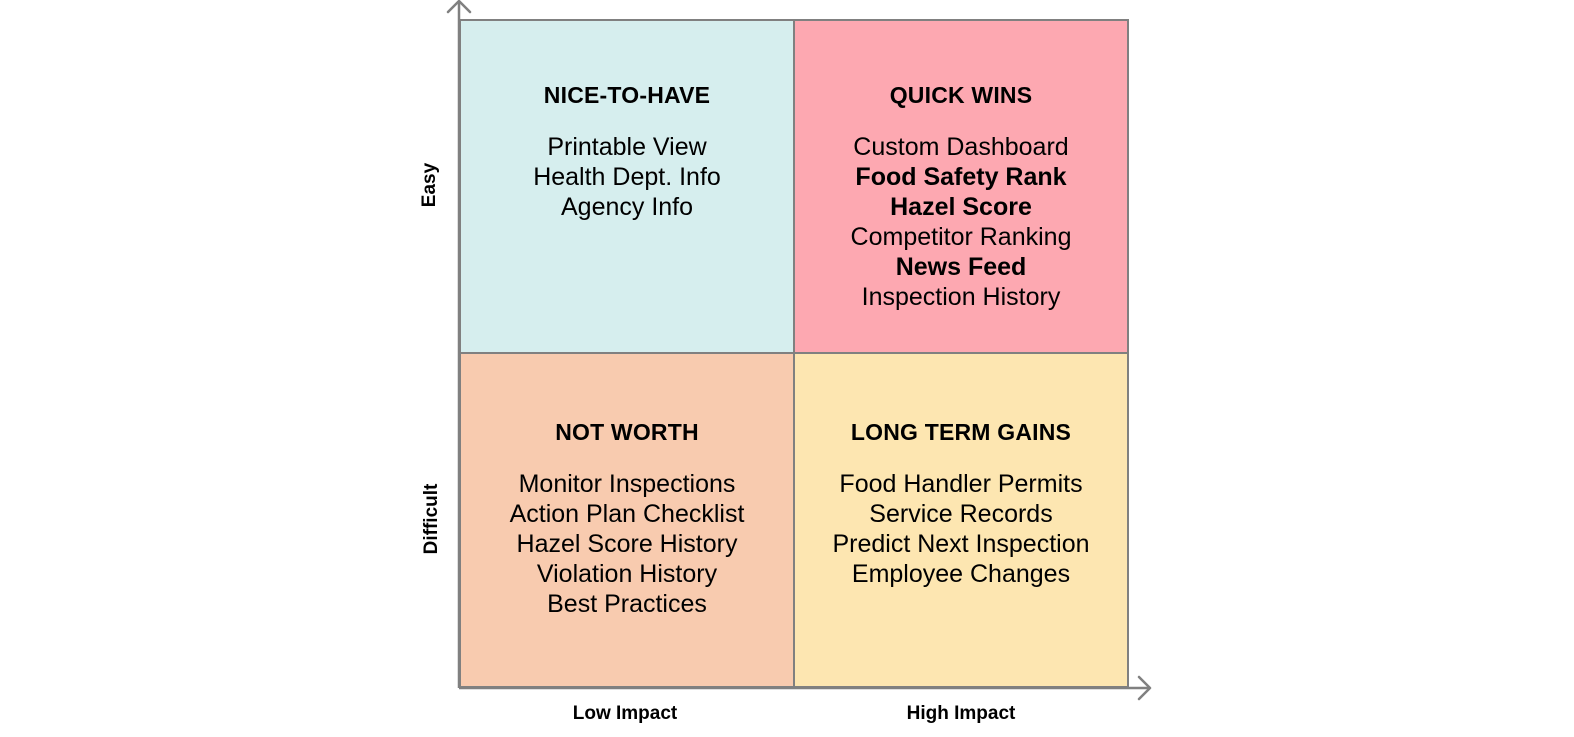 The width and height of the screenshot is (1574, 737). I want to click on quadrant-item: Food Handler Permits, so click(961, 484).